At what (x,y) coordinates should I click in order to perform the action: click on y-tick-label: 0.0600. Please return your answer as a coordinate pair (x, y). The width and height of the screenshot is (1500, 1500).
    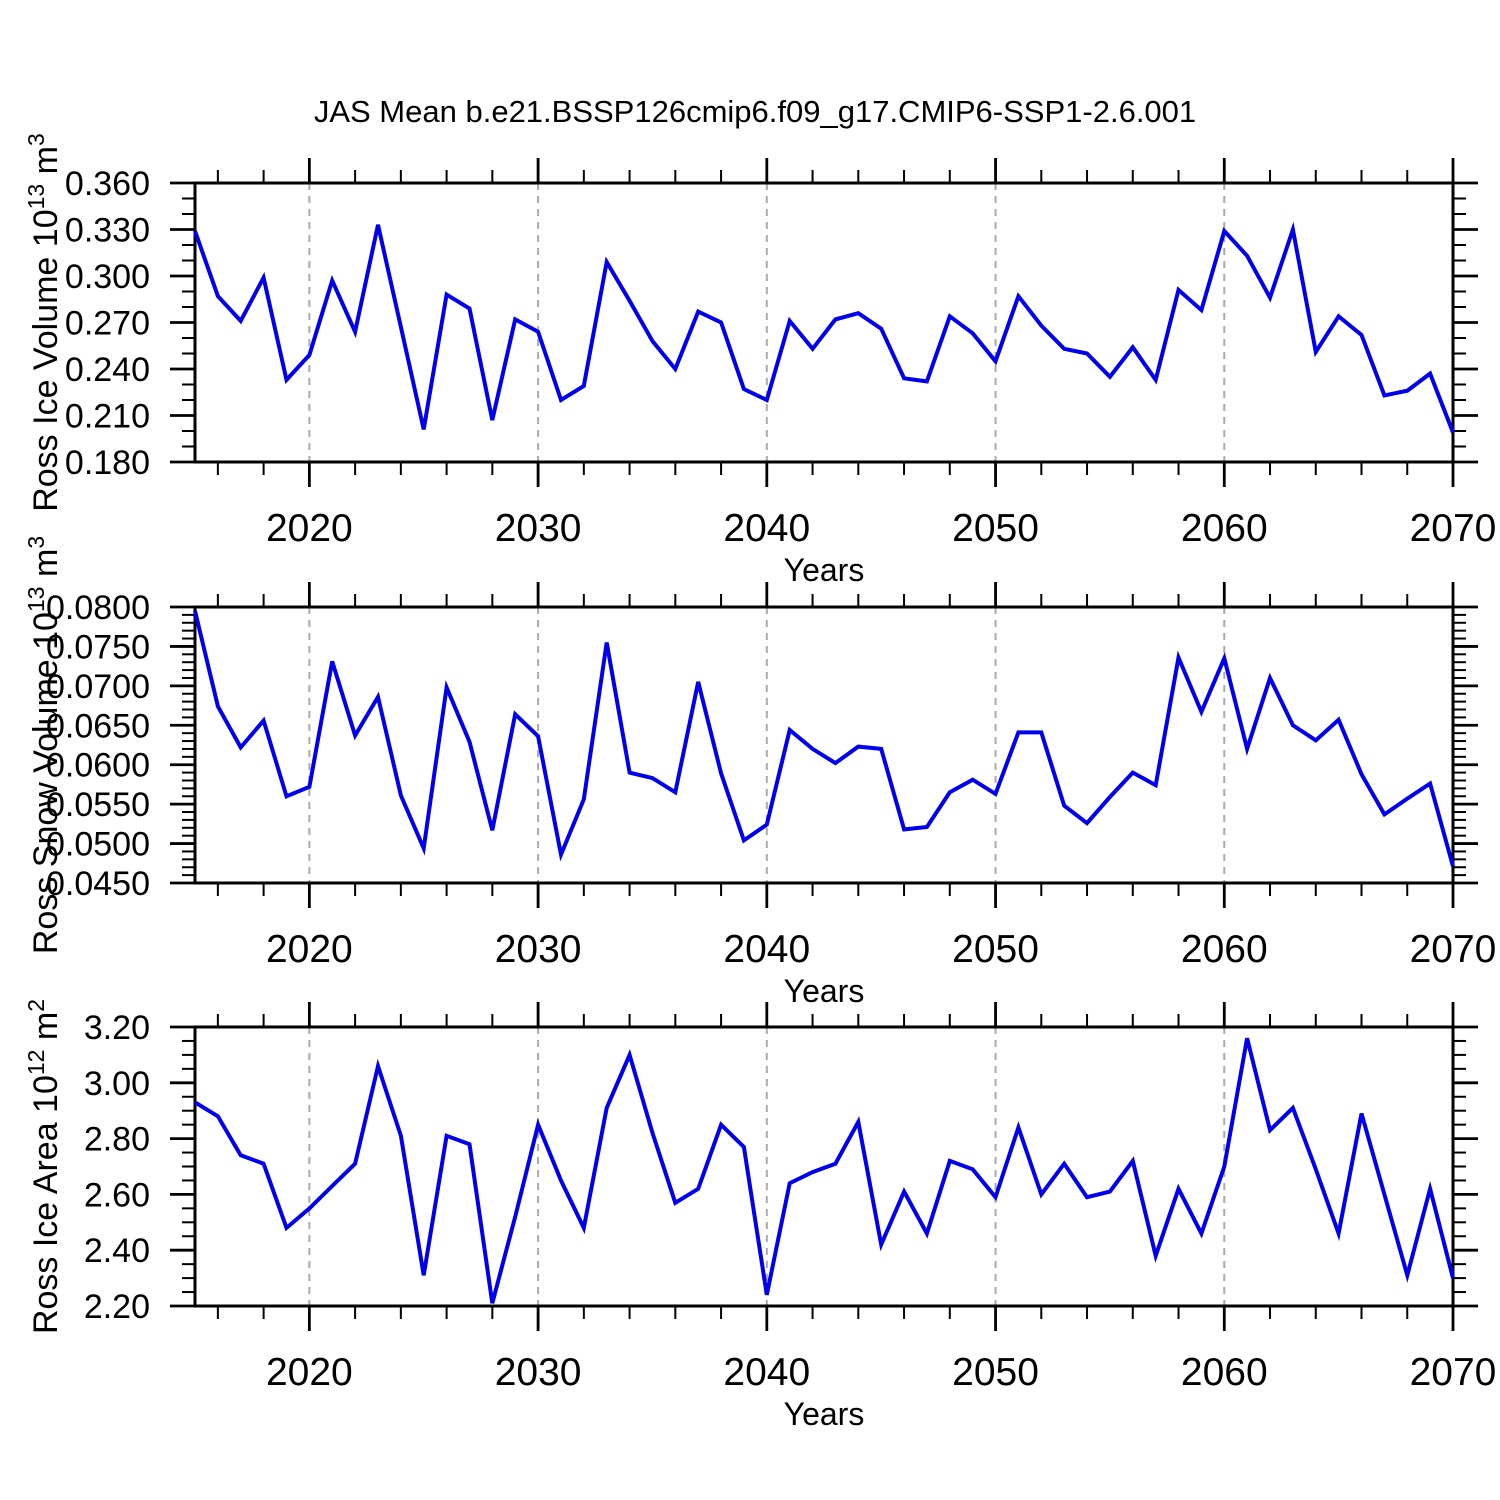
    Looking at the image, I should click on (98, 766).